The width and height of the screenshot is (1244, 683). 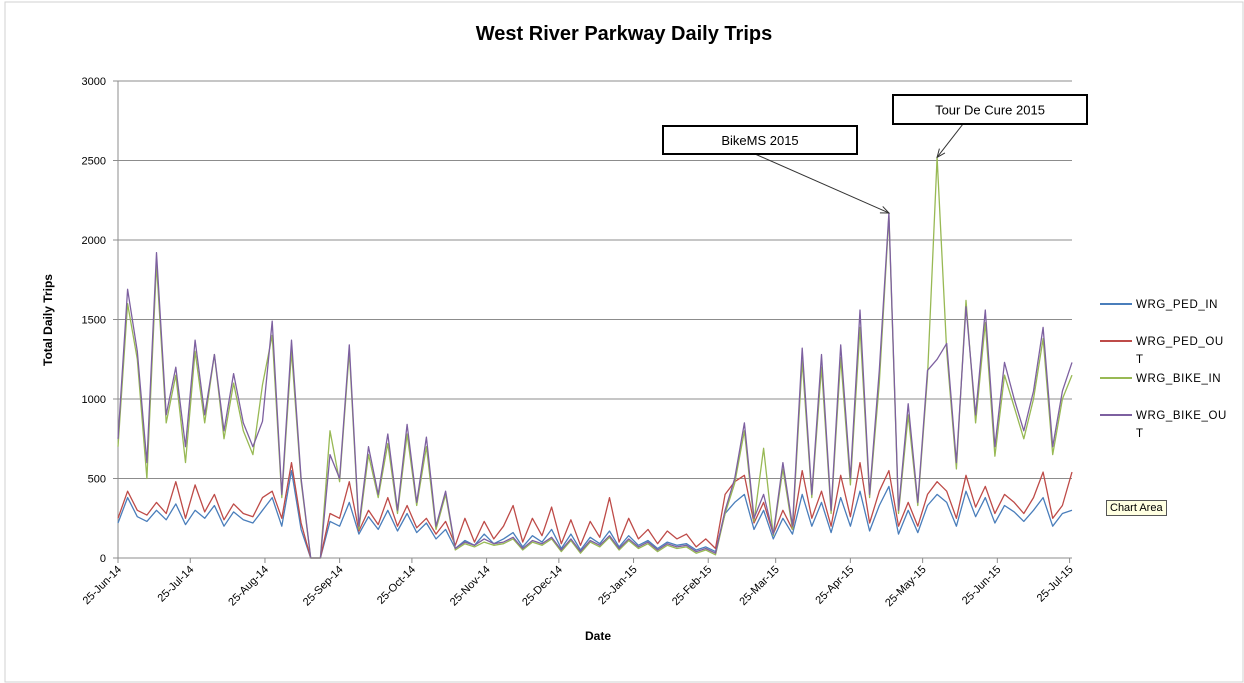 I want to click on x-tick-label: 25-Jul-15, so click(x=1055, y=584).